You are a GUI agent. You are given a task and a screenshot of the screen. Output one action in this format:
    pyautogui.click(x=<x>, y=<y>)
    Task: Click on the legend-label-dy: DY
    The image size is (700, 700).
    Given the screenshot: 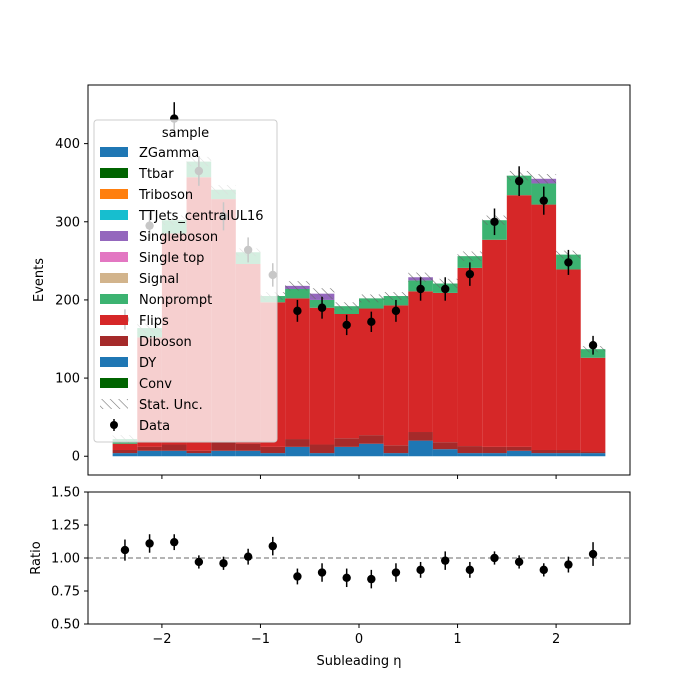 What is the action you would take?
    pyautogui.click(x=147, y=363)
    